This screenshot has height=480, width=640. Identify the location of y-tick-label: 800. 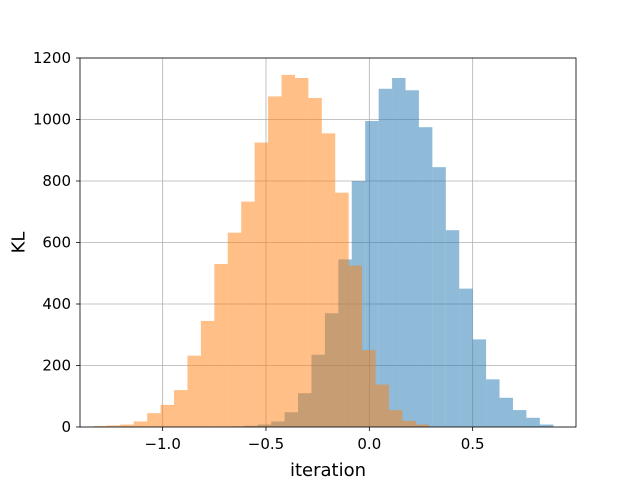
(56, 181).